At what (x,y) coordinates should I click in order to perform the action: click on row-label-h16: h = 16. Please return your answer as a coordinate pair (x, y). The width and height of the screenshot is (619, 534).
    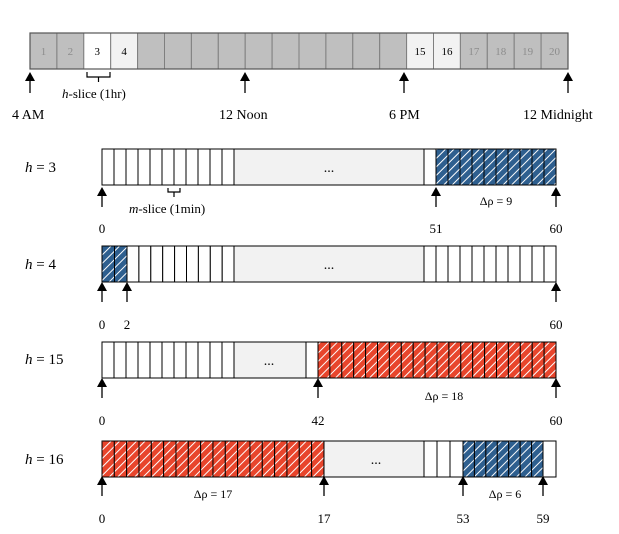
    Looking at the image, I should click on (44, 460).